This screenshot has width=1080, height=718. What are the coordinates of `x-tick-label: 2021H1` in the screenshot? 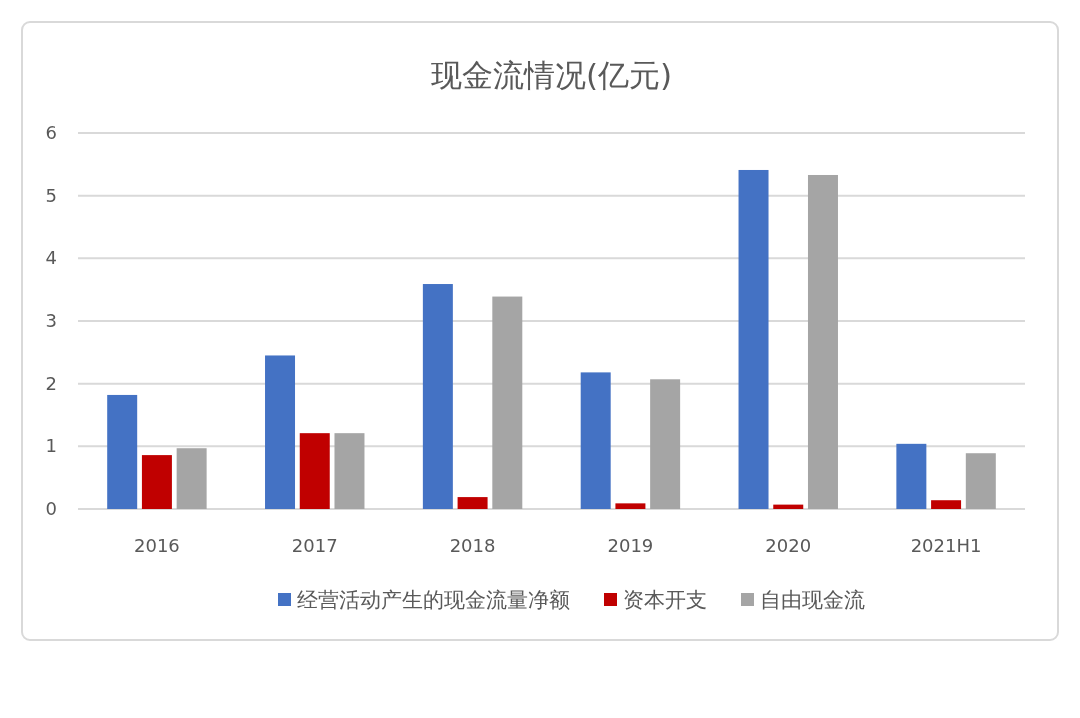 It's located at (946, 545).